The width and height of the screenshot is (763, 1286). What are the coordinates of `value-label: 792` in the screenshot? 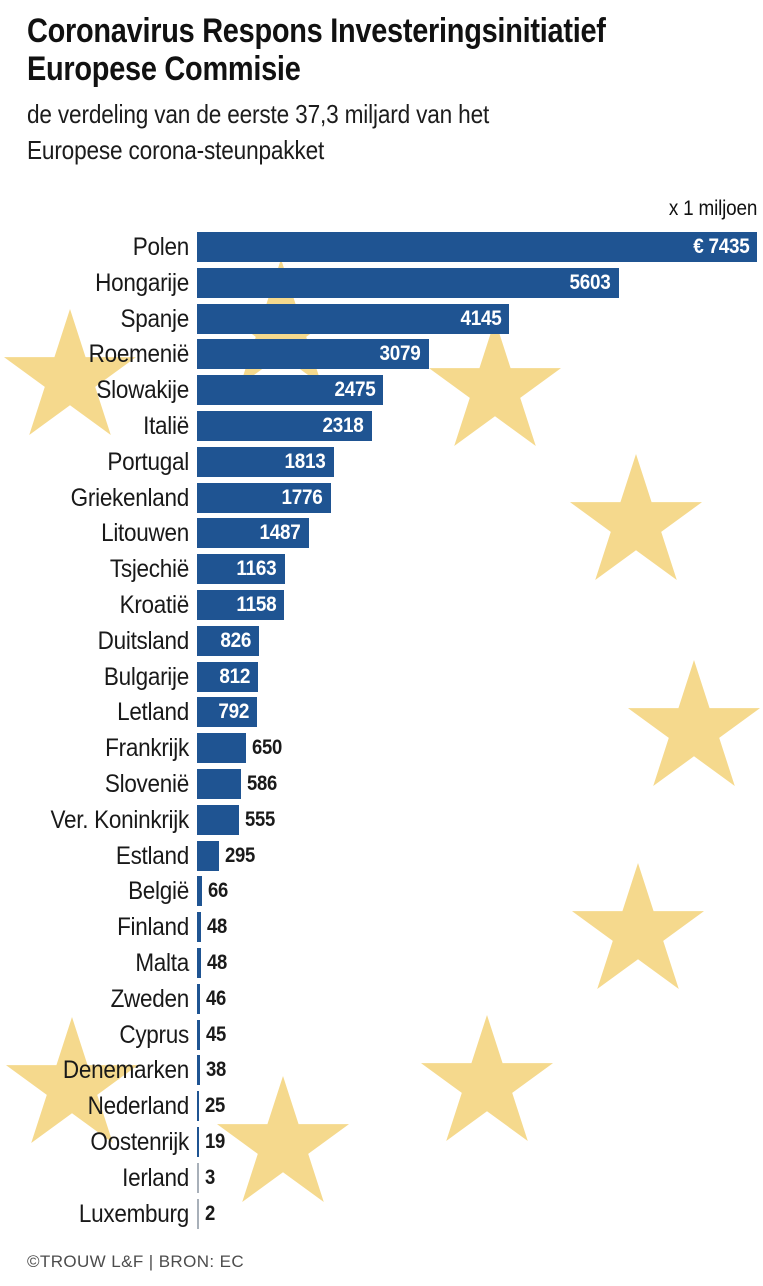 It's located at (233, 712).